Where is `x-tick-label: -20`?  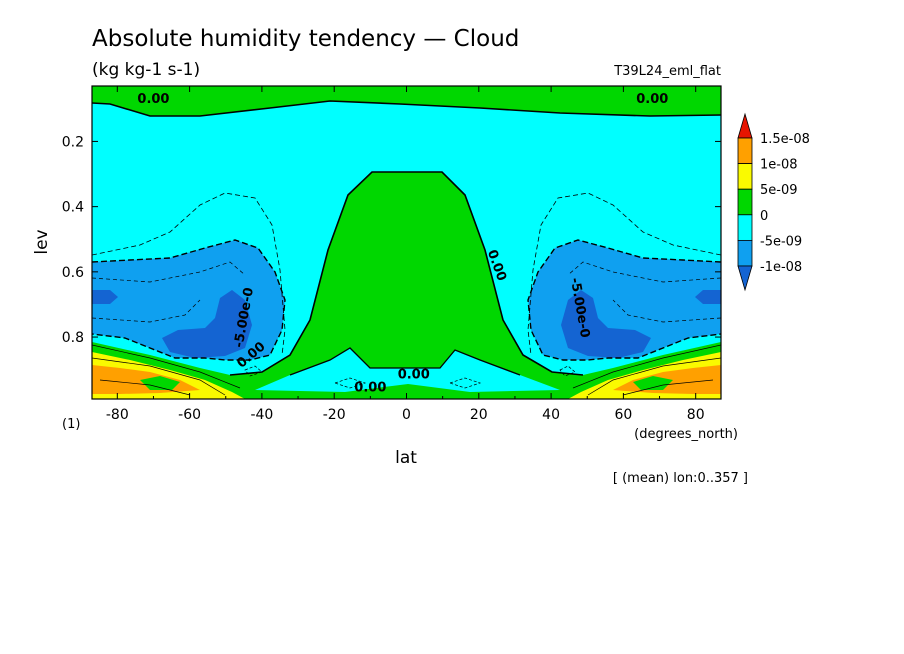
x-tick-label: -20 is located at coordinates (334, 415).